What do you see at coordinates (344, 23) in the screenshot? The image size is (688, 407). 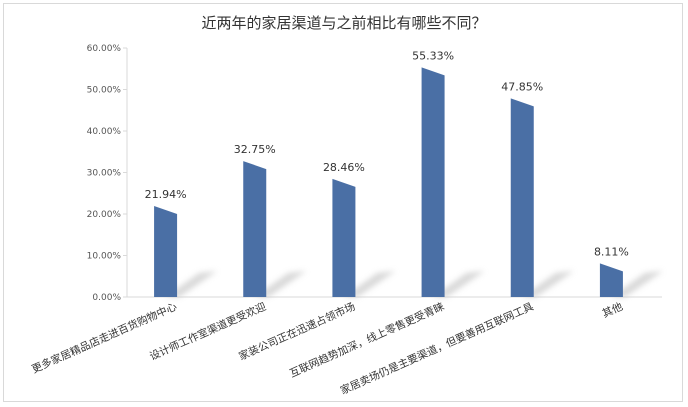 I see `chart-title: 近两年的家居渠道与之前相比有哪些不同？` at bounding box center [344, 23].